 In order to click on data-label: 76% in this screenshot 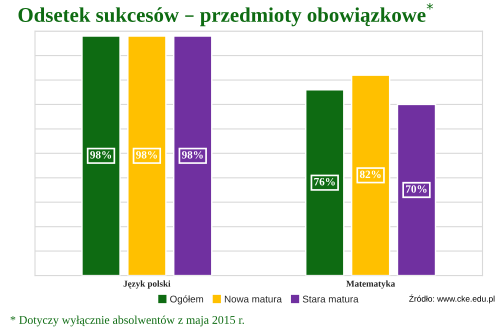, I will do `click(324, 182)`.